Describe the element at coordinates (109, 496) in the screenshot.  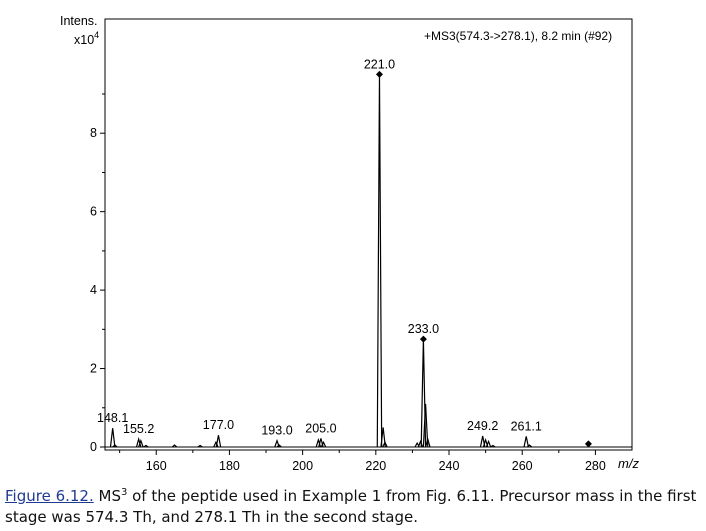
I see `caption-ms: MS` at that location.